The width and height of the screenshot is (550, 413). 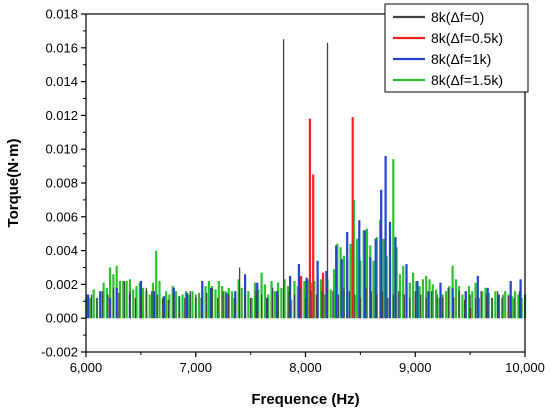 I want to click on y-tick-label-9: 0.014, so click(x=61, y=81).